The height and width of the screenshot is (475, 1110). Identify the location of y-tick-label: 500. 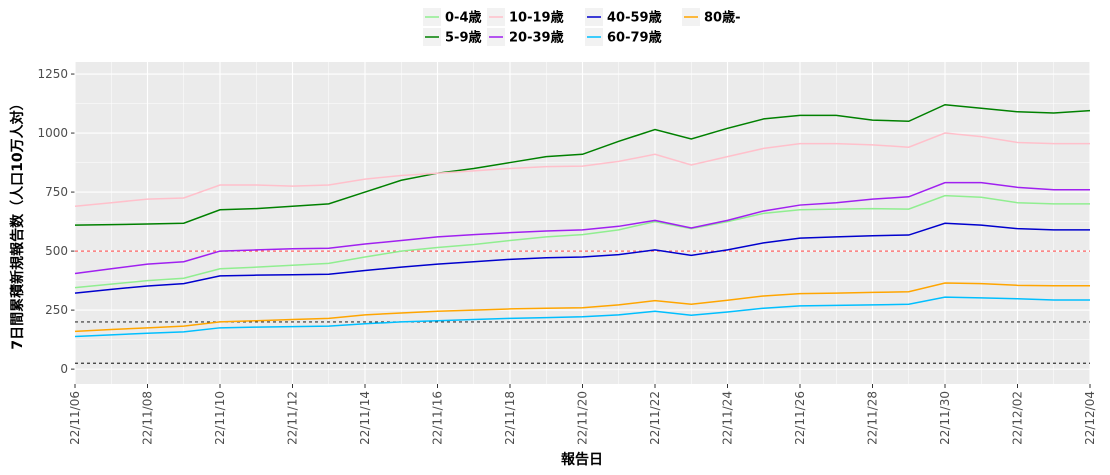
(56, 251).